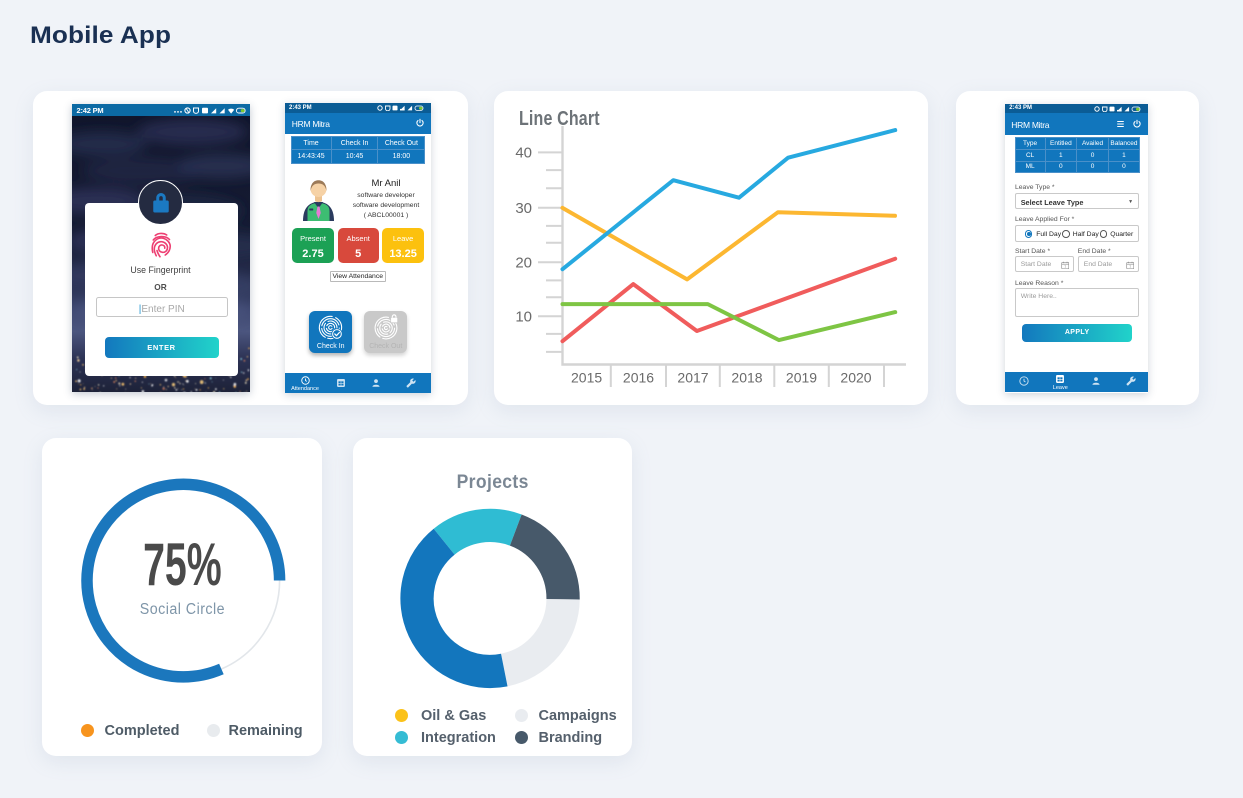 Image resolution: width=1243 pixels, height=798 pixels. I want to click on svg-text: 2015, so click(586, 377).